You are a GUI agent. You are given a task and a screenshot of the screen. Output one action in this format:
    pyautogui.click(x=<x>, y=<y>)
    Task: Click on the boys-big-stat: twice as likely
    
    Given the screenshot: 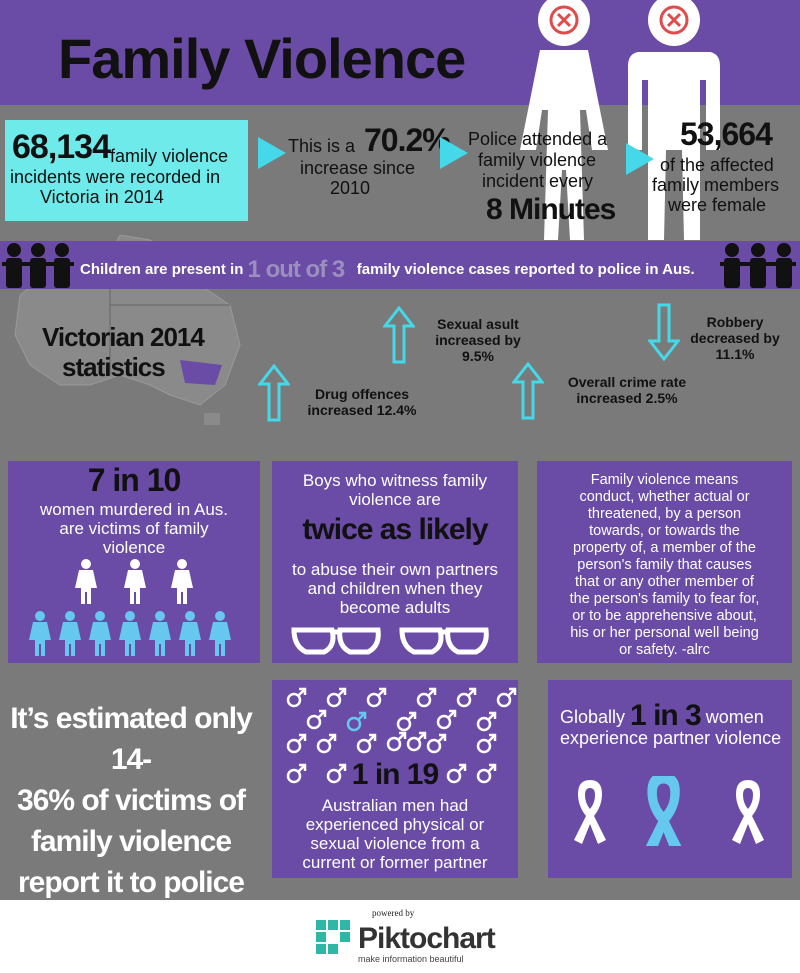 What is the action you would take?
    pyautogui.click(x=395, y=529)
    